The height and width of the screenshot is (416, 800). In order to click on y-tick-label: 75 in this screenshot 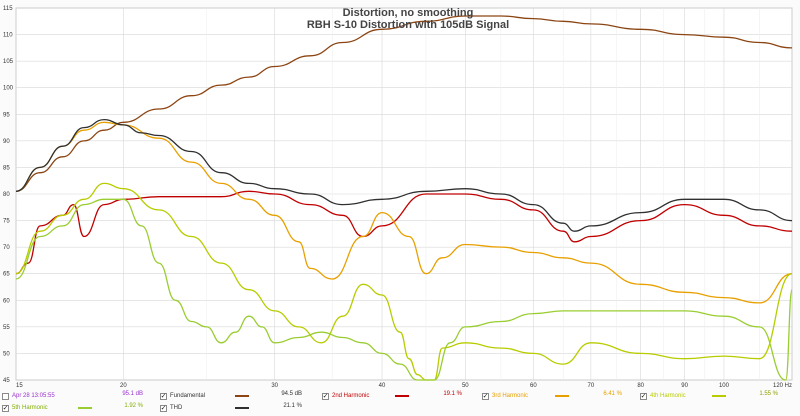, I will do `click(6, 222)`.